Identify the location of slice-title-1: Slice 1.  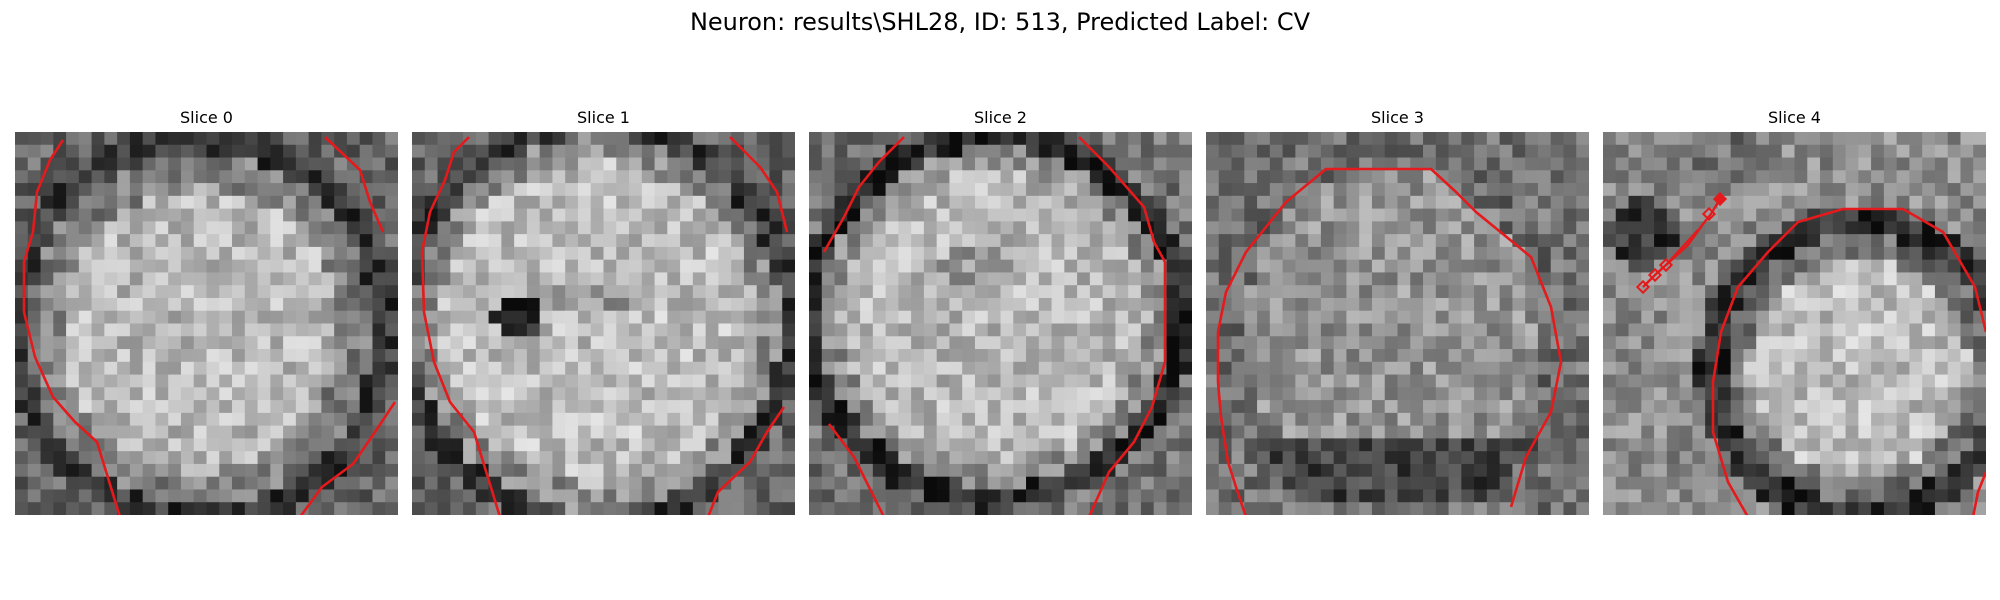
(603, 117).